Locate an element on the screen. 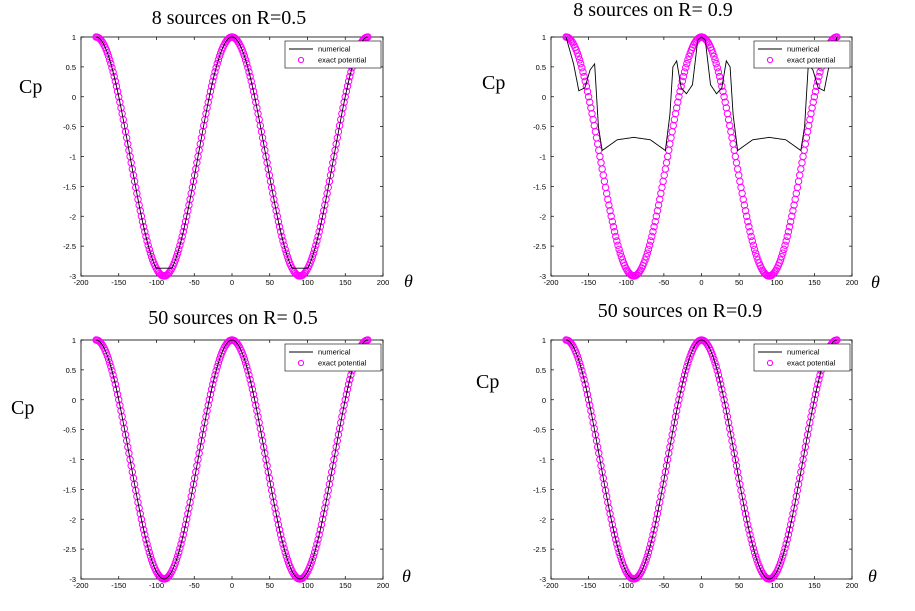  legend-label-numerical: numerical is located at coordinates (803, 49).